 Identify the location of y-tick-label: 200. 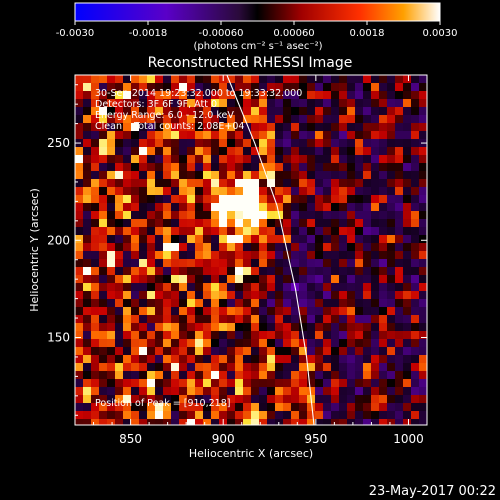
(58, 240).